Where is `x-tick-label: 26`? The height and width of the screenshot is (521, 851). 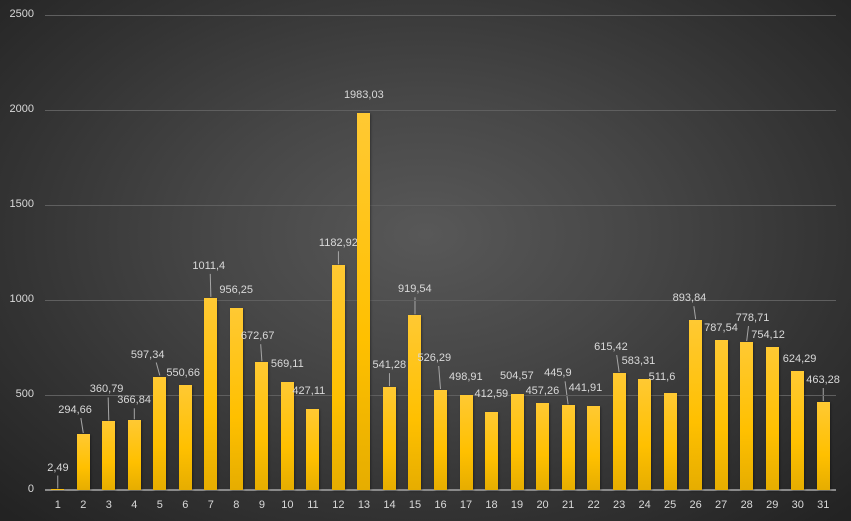 x-tick-label: 26 is located at coordinates (695, 505).